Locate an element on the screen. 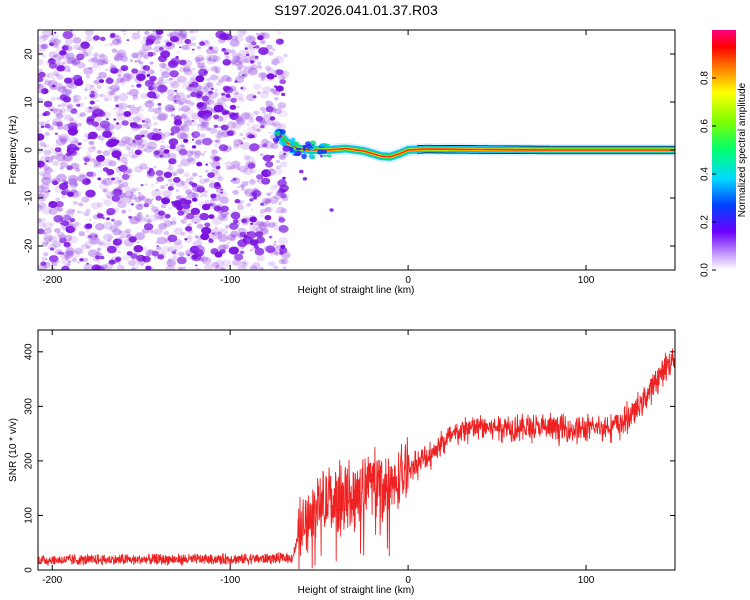 The width and height of the screenshot is (750, 600). ridge-blob is located at coordinates (320, 152).